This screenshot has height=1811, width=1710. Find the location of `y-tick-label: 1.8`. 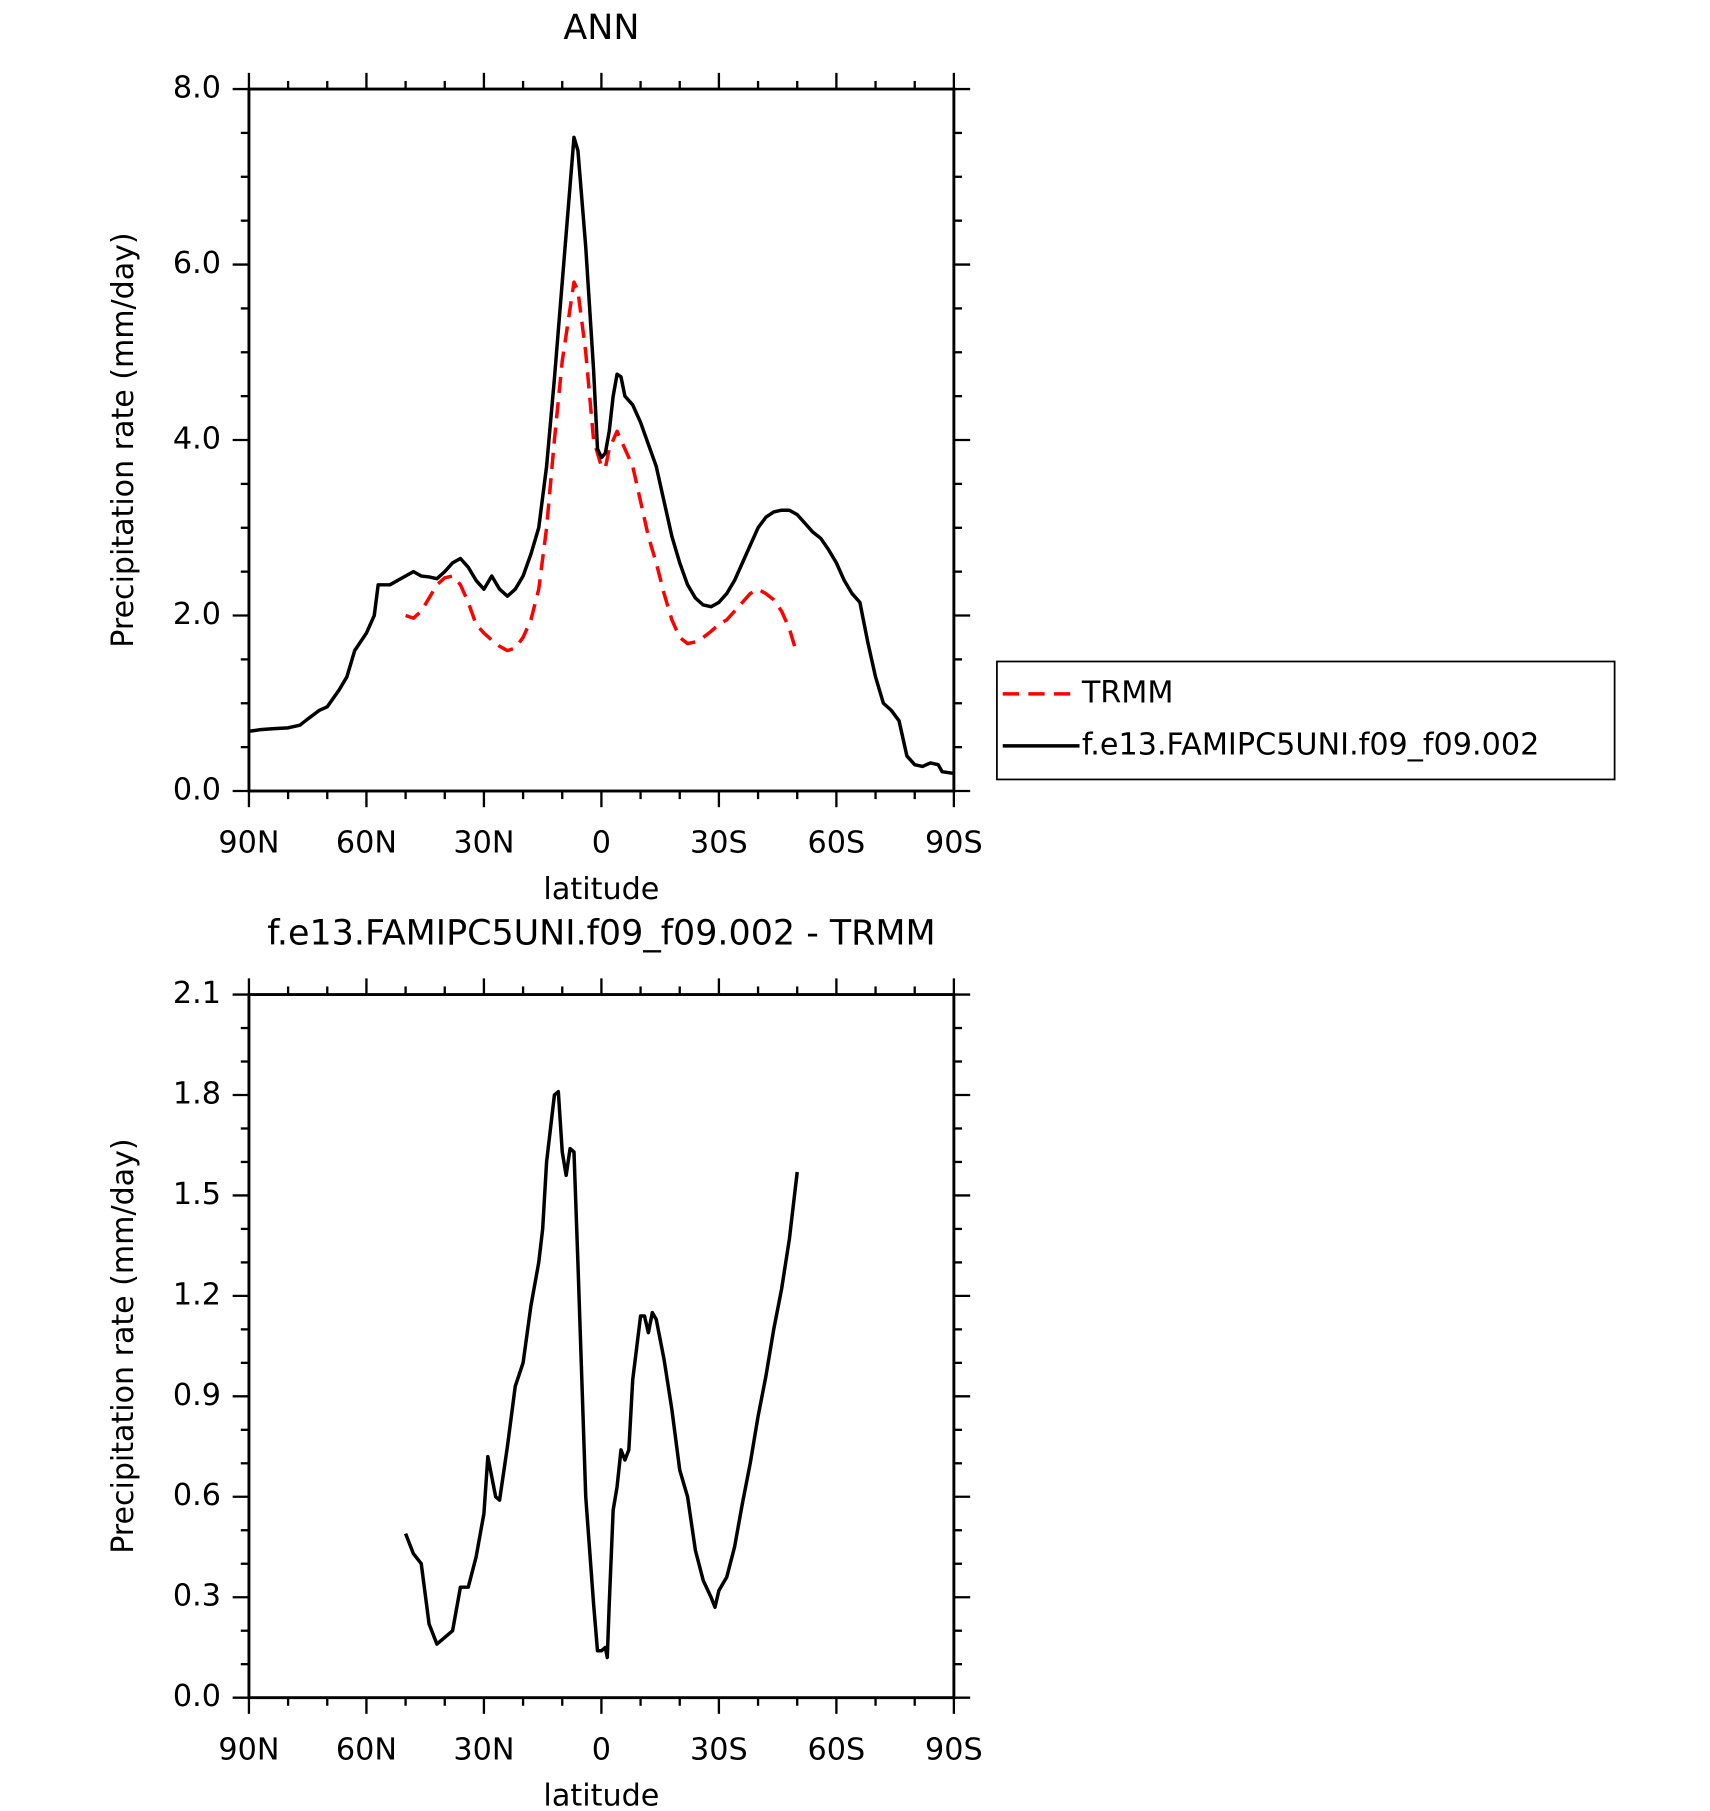

y-tick-label: 1.8 is located at coordinates (197, 1094).